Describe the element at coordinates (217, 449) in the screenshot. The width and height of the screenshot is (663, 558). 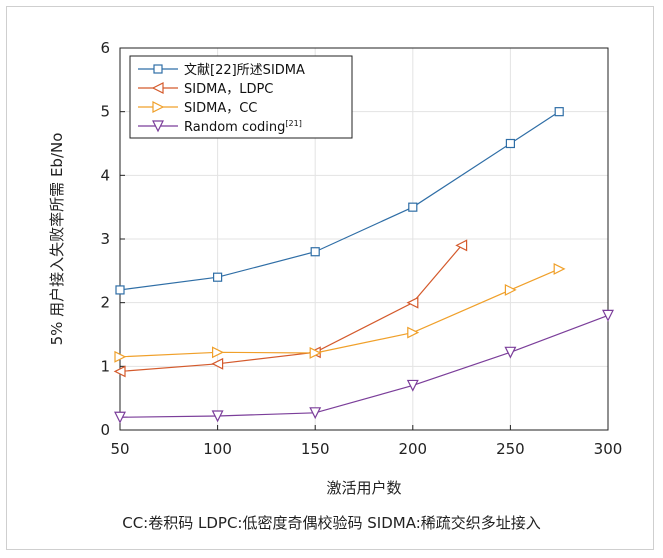
I see `x-tick-label: 100` at that location.